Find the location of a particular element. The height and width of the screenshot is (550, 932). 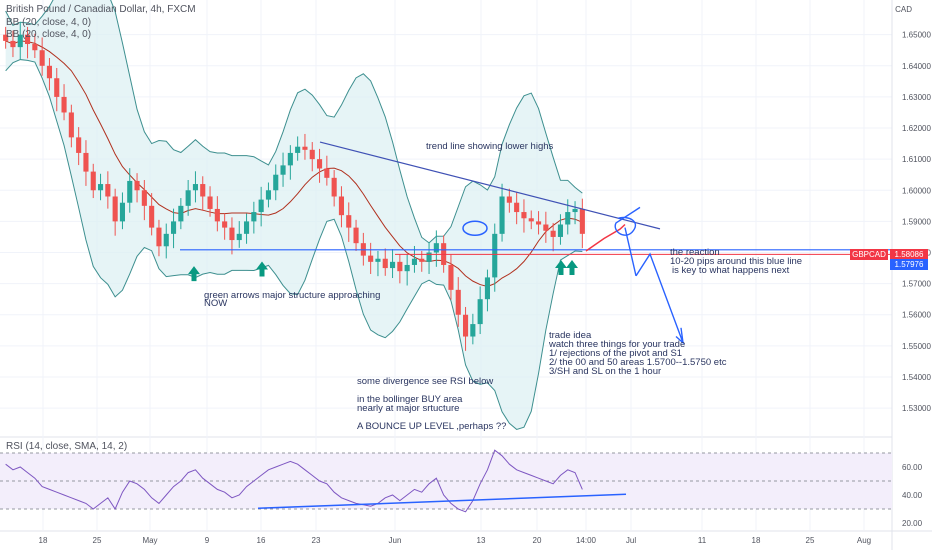

price-tick-label: 1.54000 is located at coordinates (916, 377).